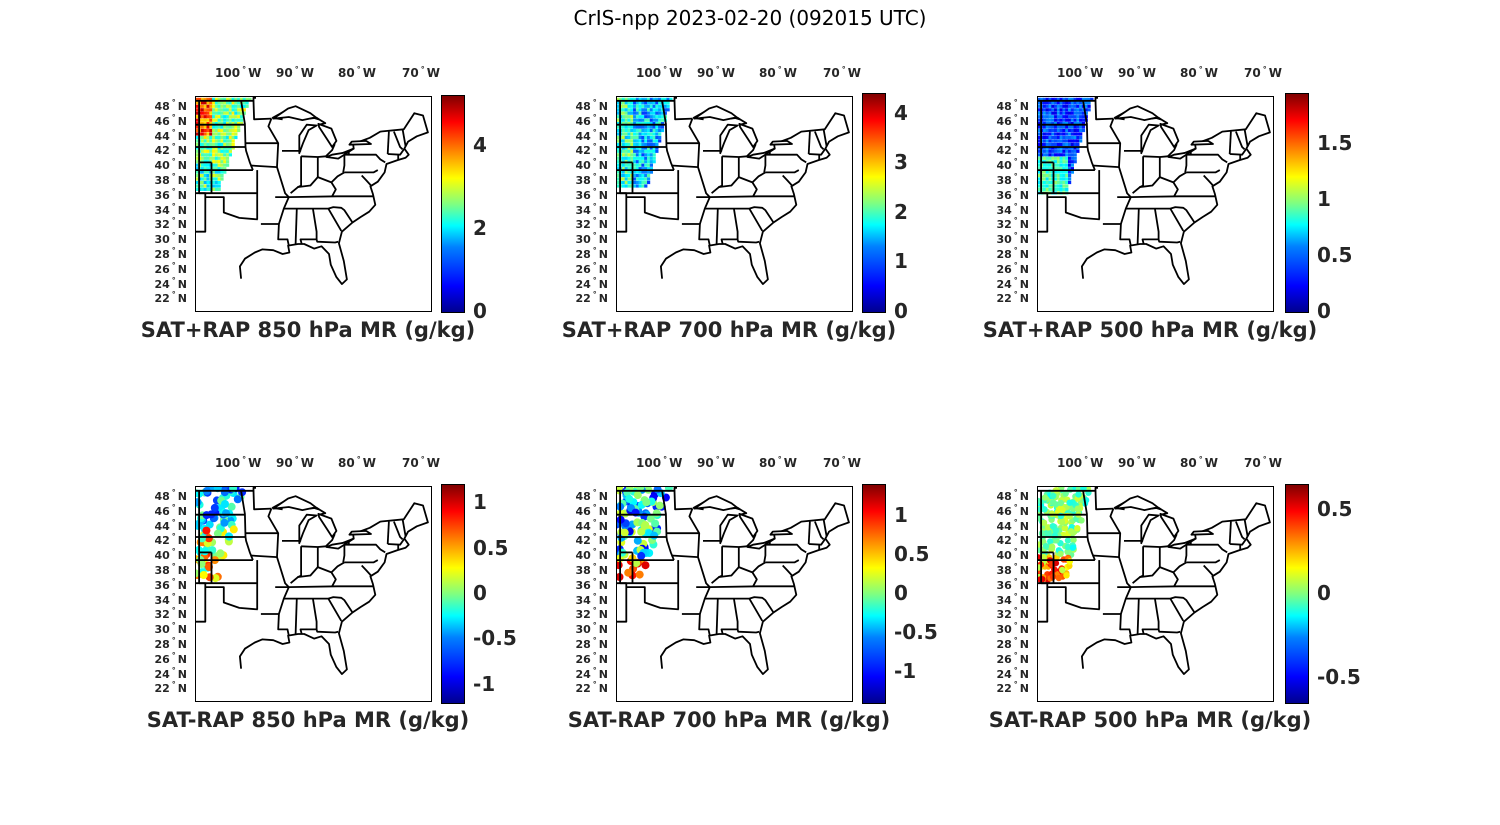 The image size is (1500, 825). Describe the element at coordinates (357, 72) in the screenshot. I see `lon-tick-label: 80 ° W` at that location.